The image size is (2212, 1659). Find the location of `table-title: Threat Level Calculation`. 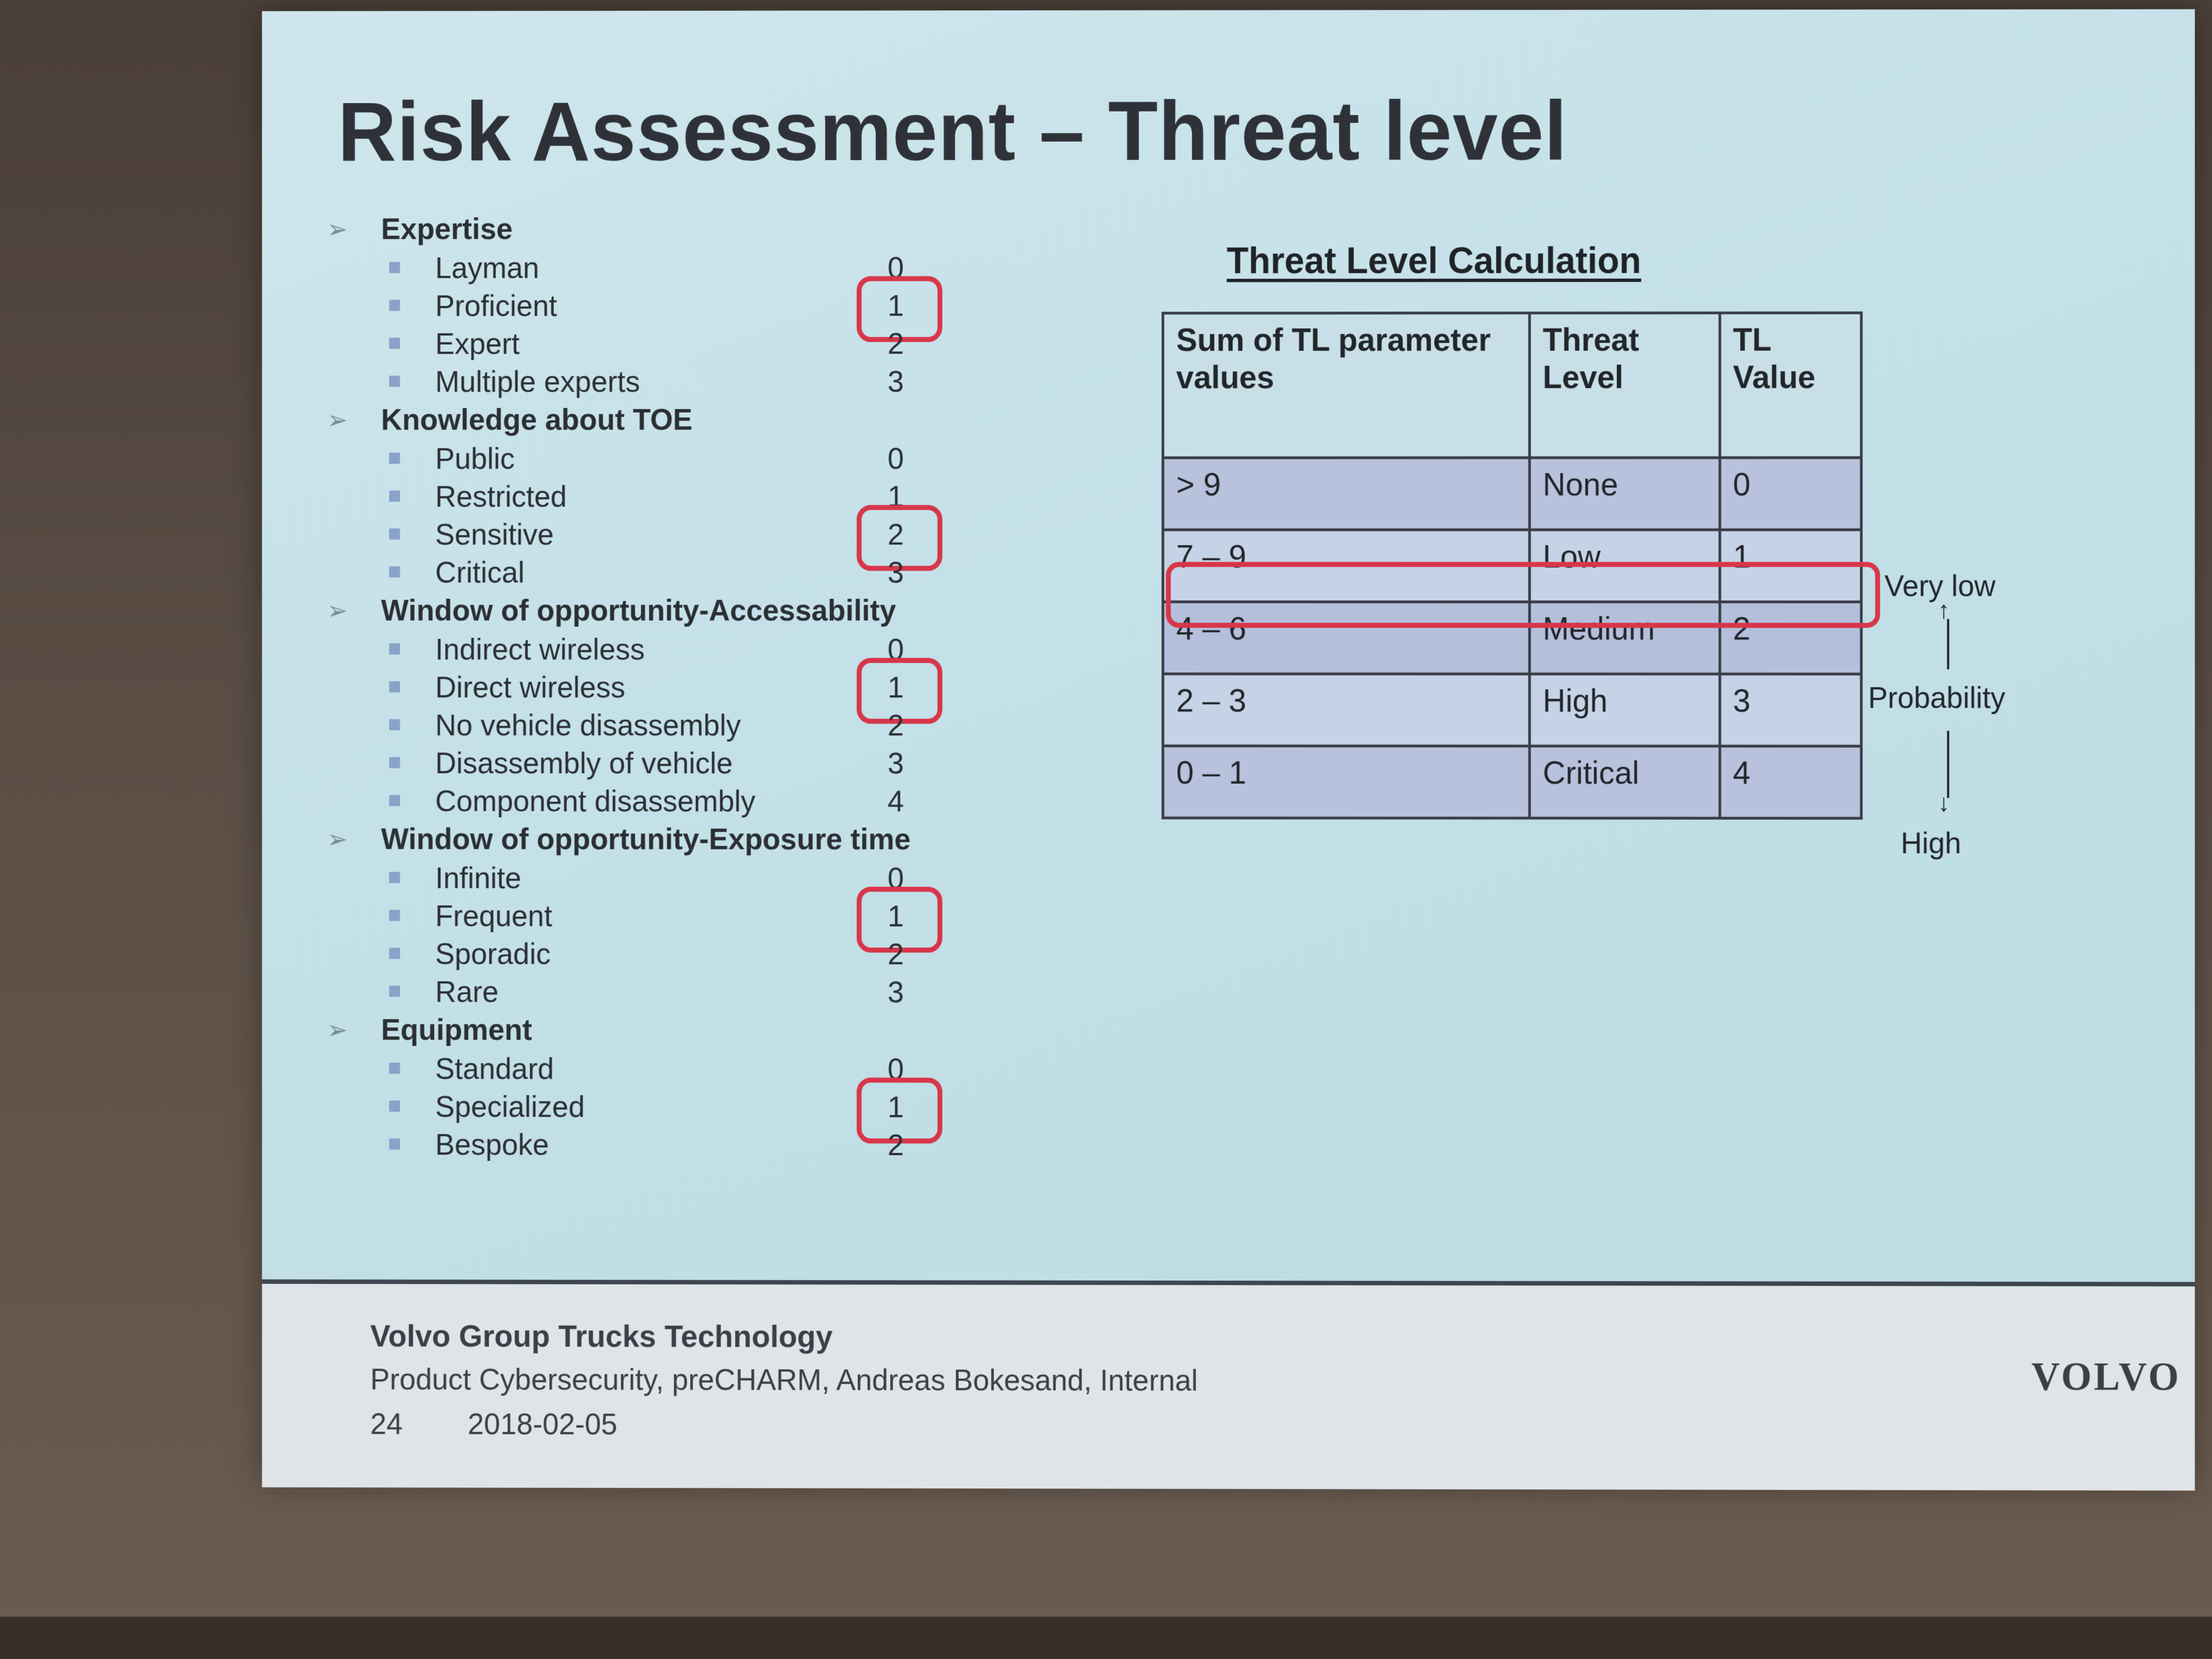

table-title: Threat Level Calculation is located at coordinates (1434, 260).